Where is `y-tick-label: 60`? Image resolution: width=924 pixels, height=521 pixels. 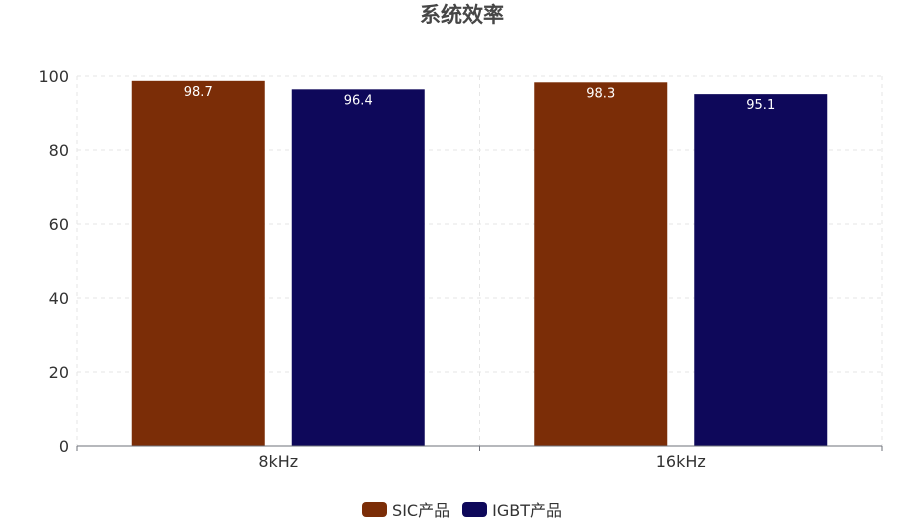
y-tick-label: 60 is located at coordinates (59, 224).